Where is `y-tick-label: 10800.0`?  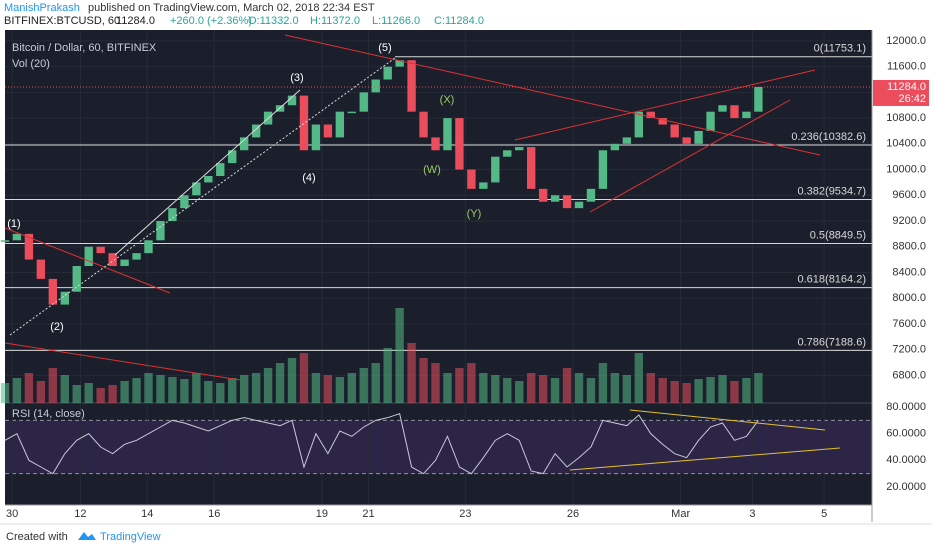 y-tick-label: 10800.0 is located at coordinates (906, 118).